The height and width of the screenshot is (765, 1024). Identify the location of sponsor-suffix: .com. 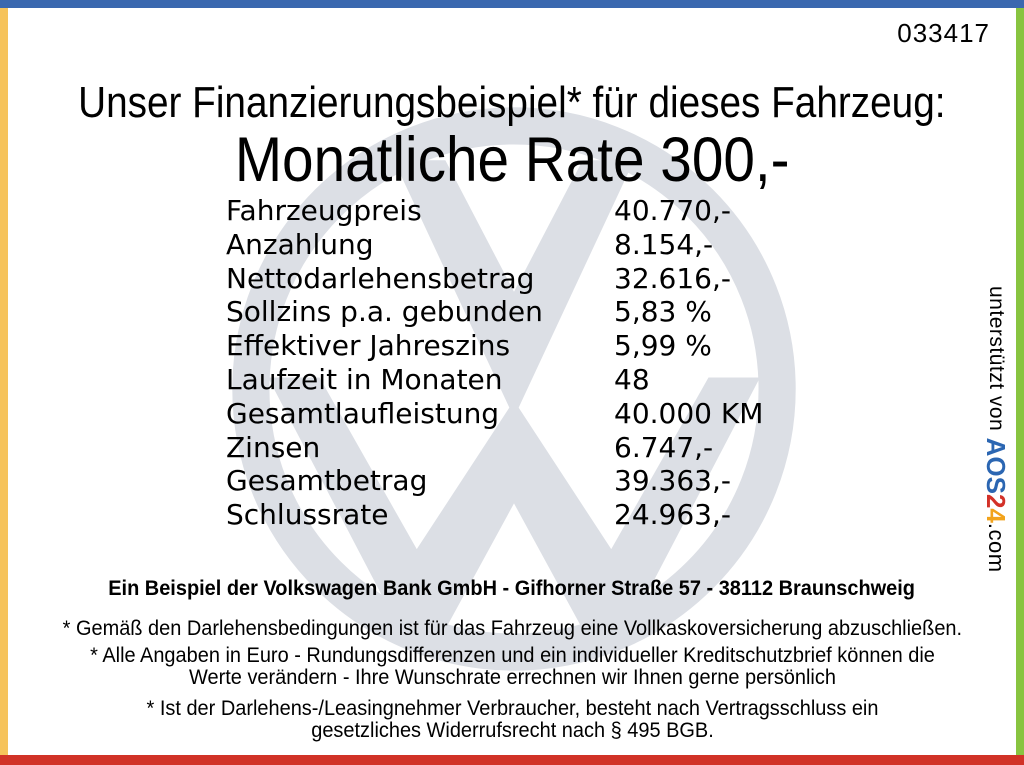
(996, 547).